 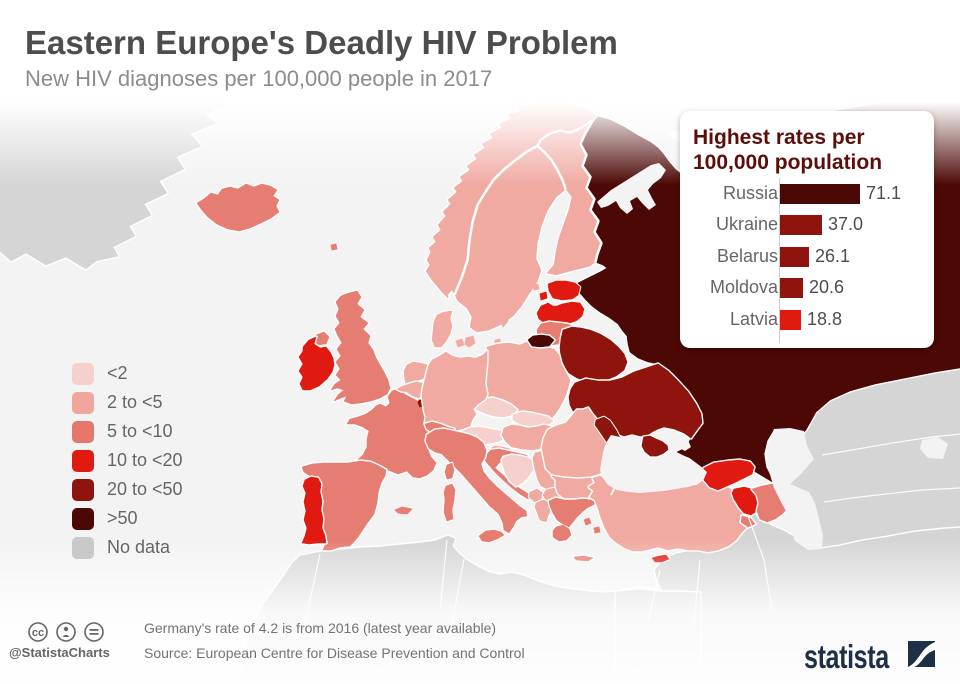 What do you see at coordinates (38, 633) in the screenshot?
I see `svg-text: cc` at bounding box center [38, 633].